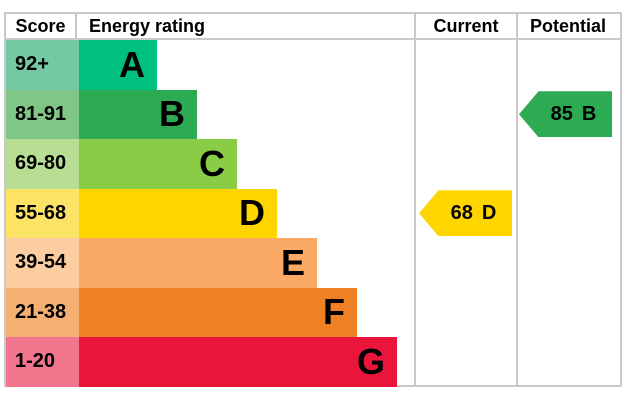 The height and width of the screenshot is (400, 628). What do you see at coordinates (589, 113) in the screenshot?
I see `potential-band-letter: B` at bounding box center [589, 113].